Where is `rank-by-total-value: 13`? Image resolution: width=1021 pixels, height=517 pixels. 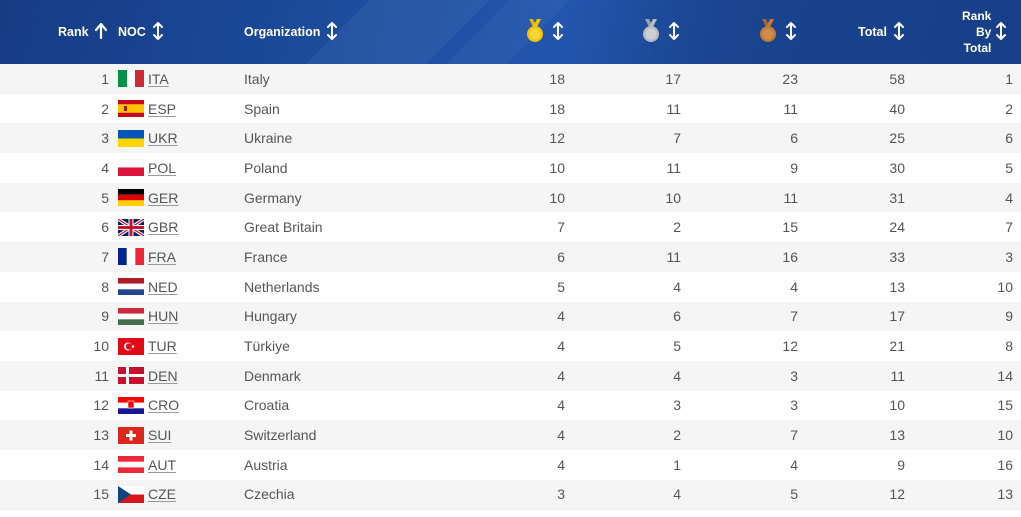
rank-by-total-value: 13 is located at coordinates (1005, 494).